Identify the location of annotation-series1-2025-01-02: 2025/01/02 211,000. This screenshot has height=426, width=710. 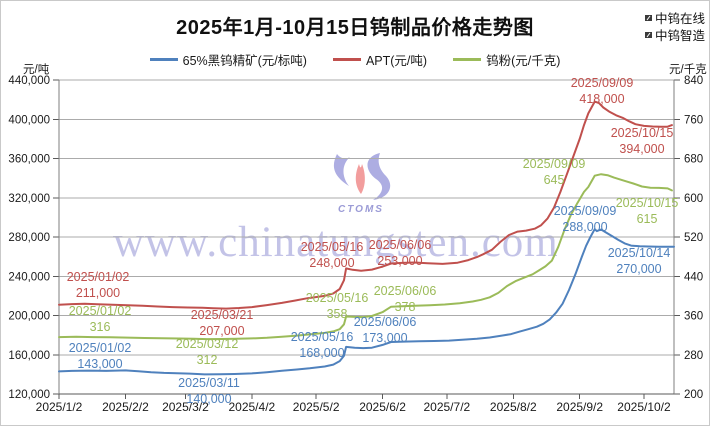
(98, 285).